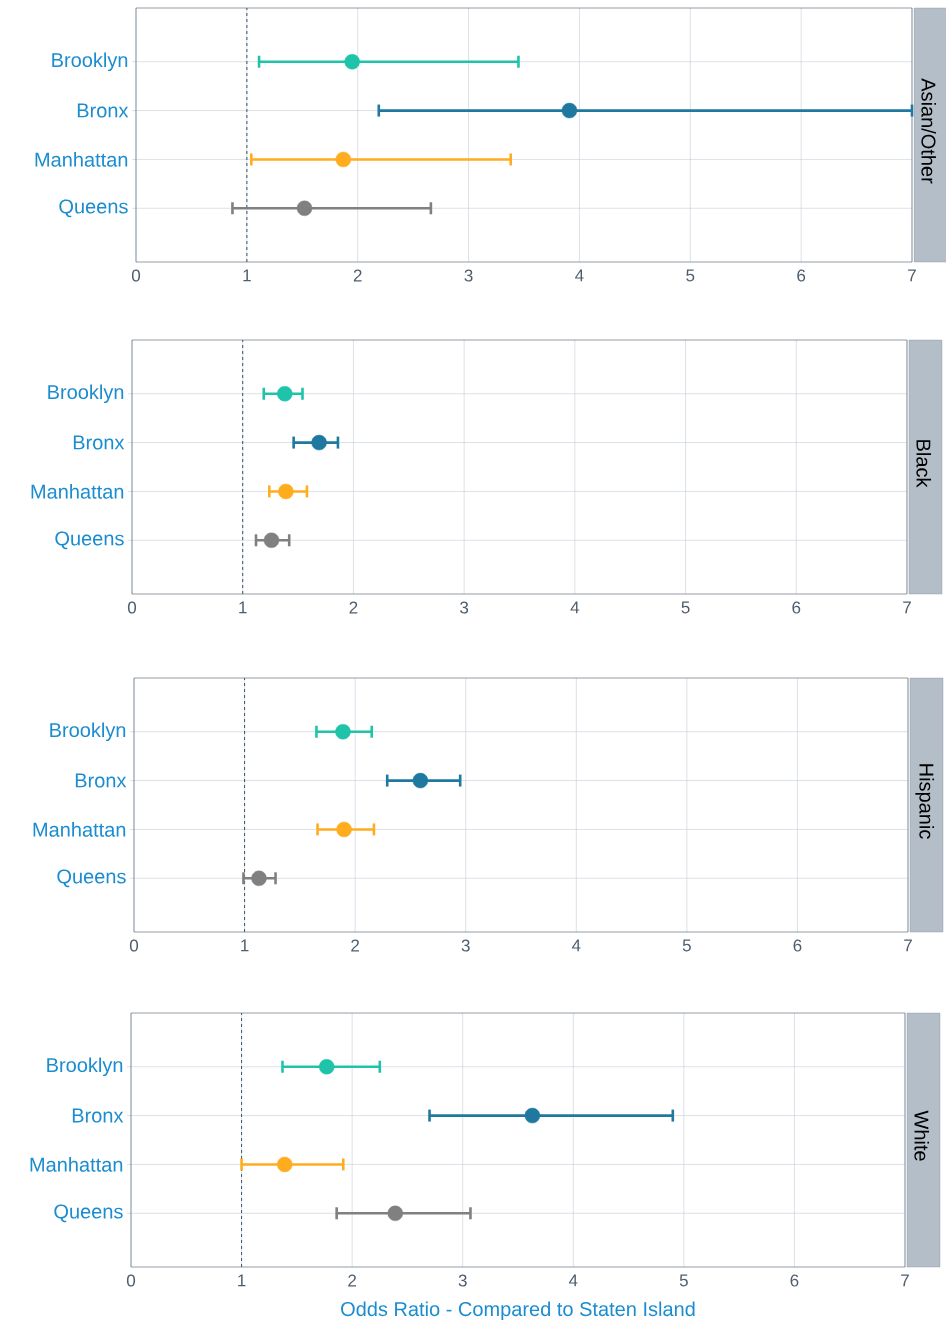 This screenshot has height=1342, width=946. I want to click on text: Hispanic, so click(925, 801).